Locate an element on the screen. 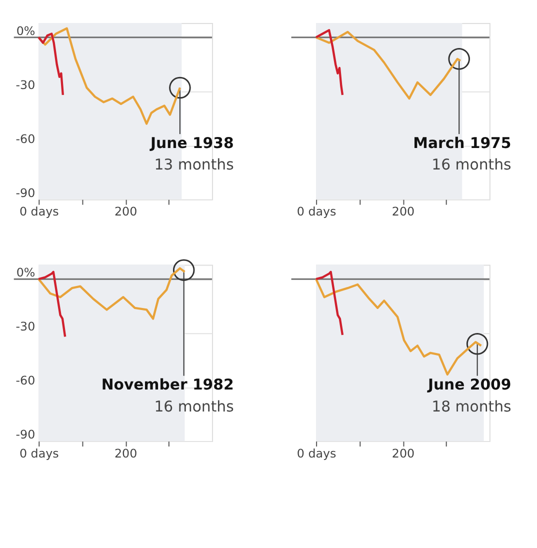 The height and width of the screenshot is (548, 537). annotation: November 1982 is located at coordinates (167, 385).